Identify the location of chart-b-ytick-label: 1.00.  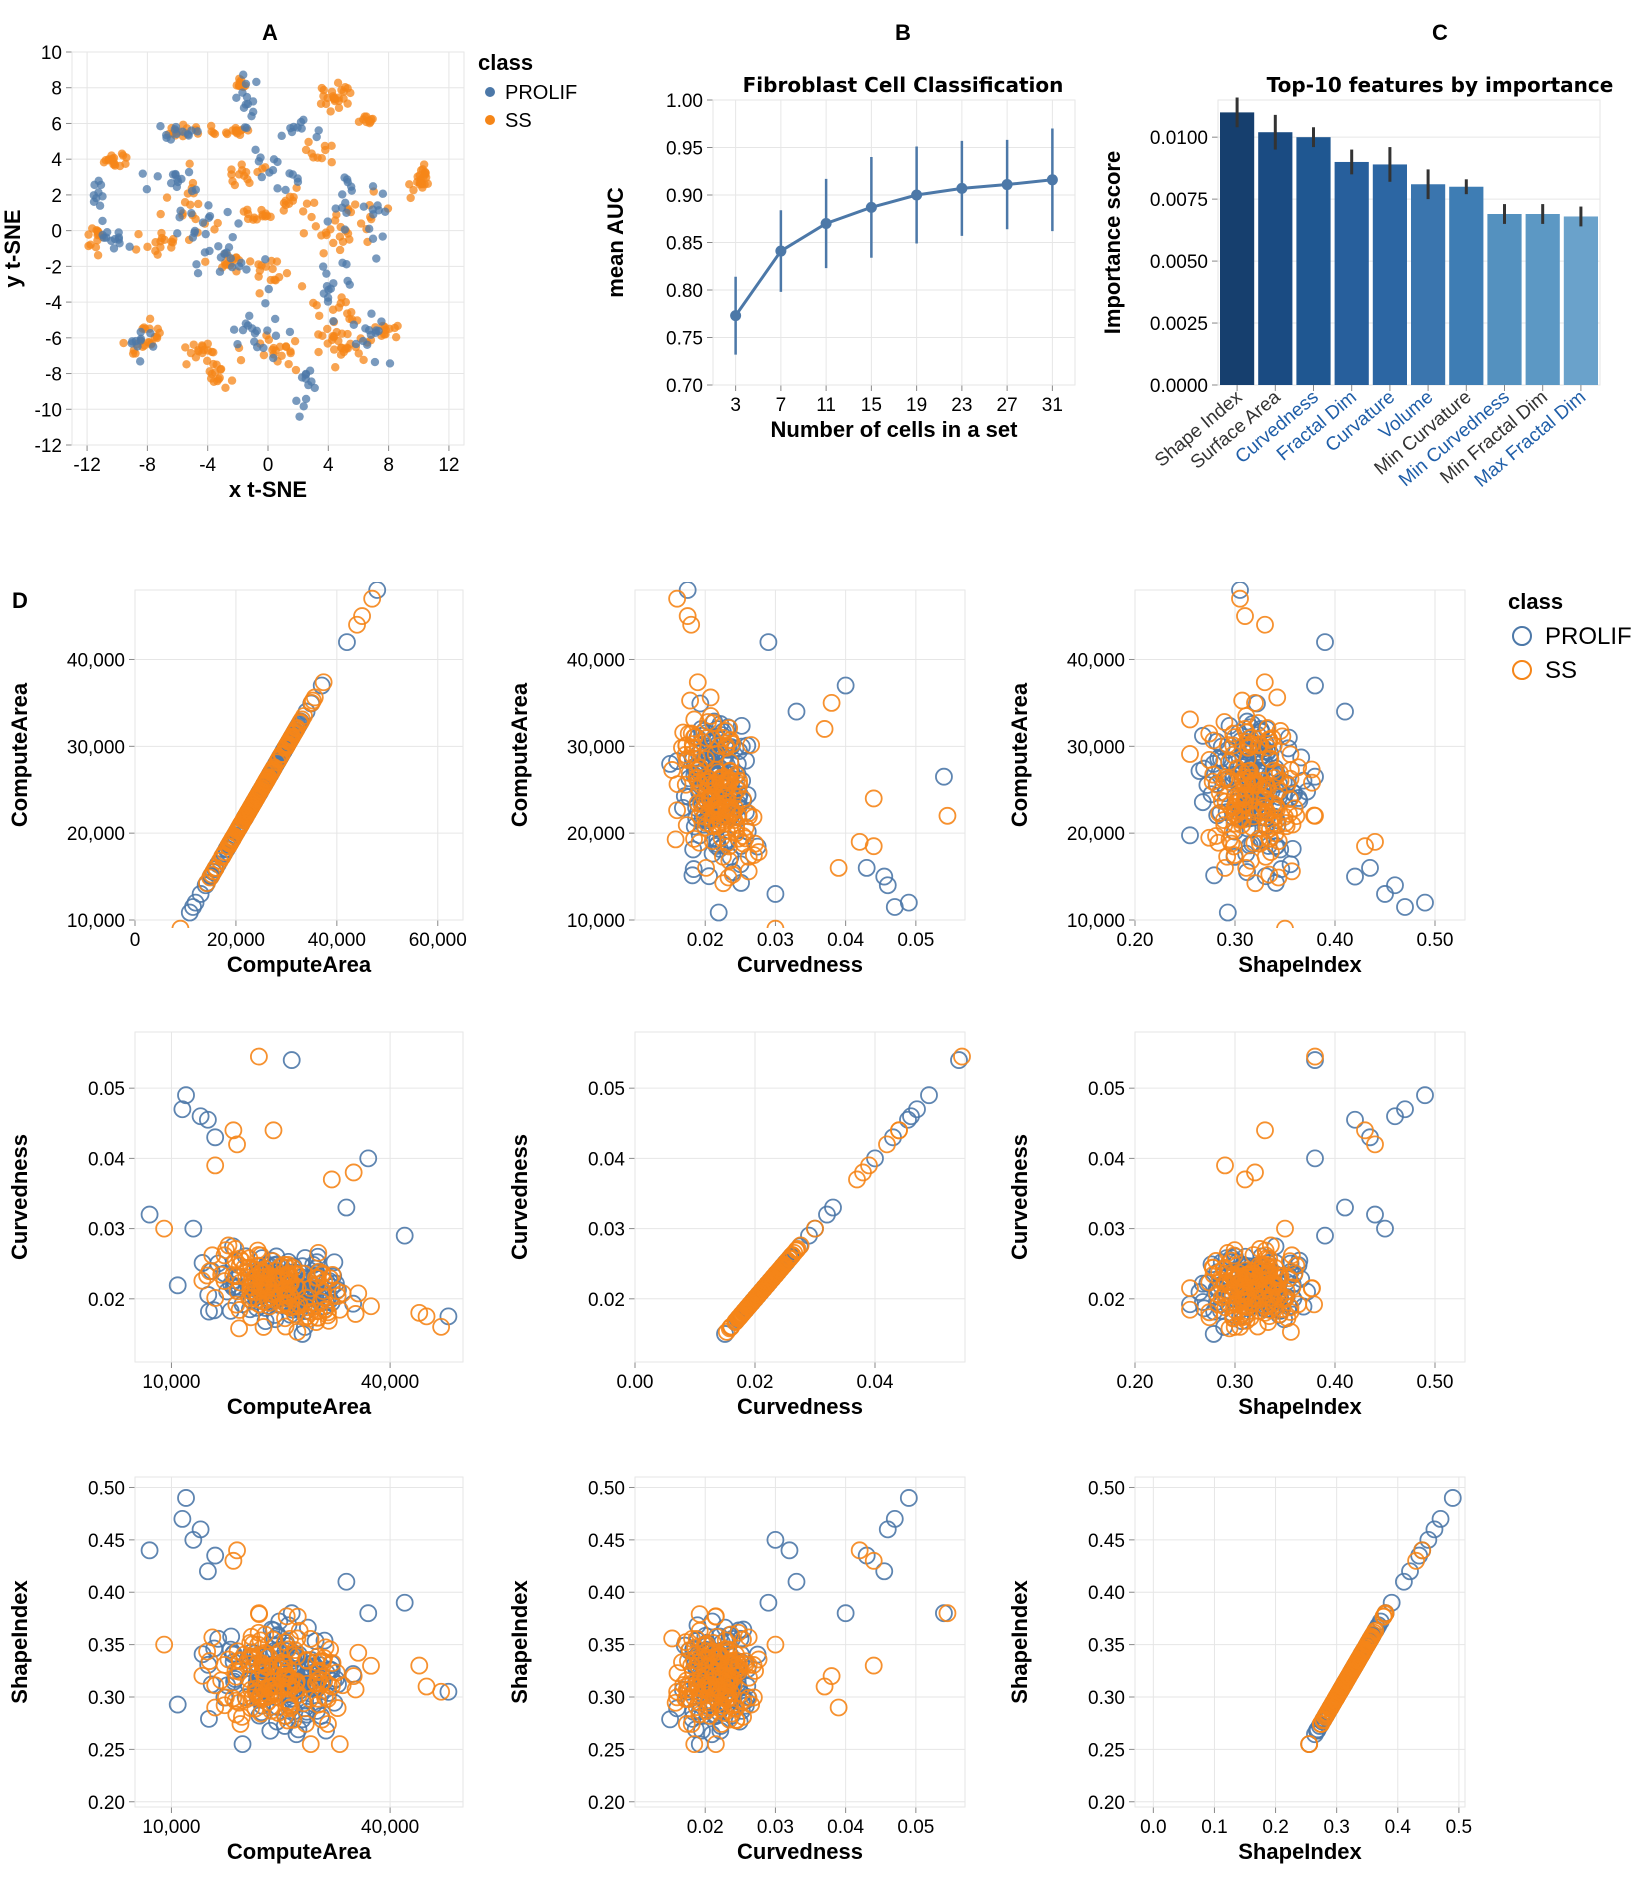
(684, 101).